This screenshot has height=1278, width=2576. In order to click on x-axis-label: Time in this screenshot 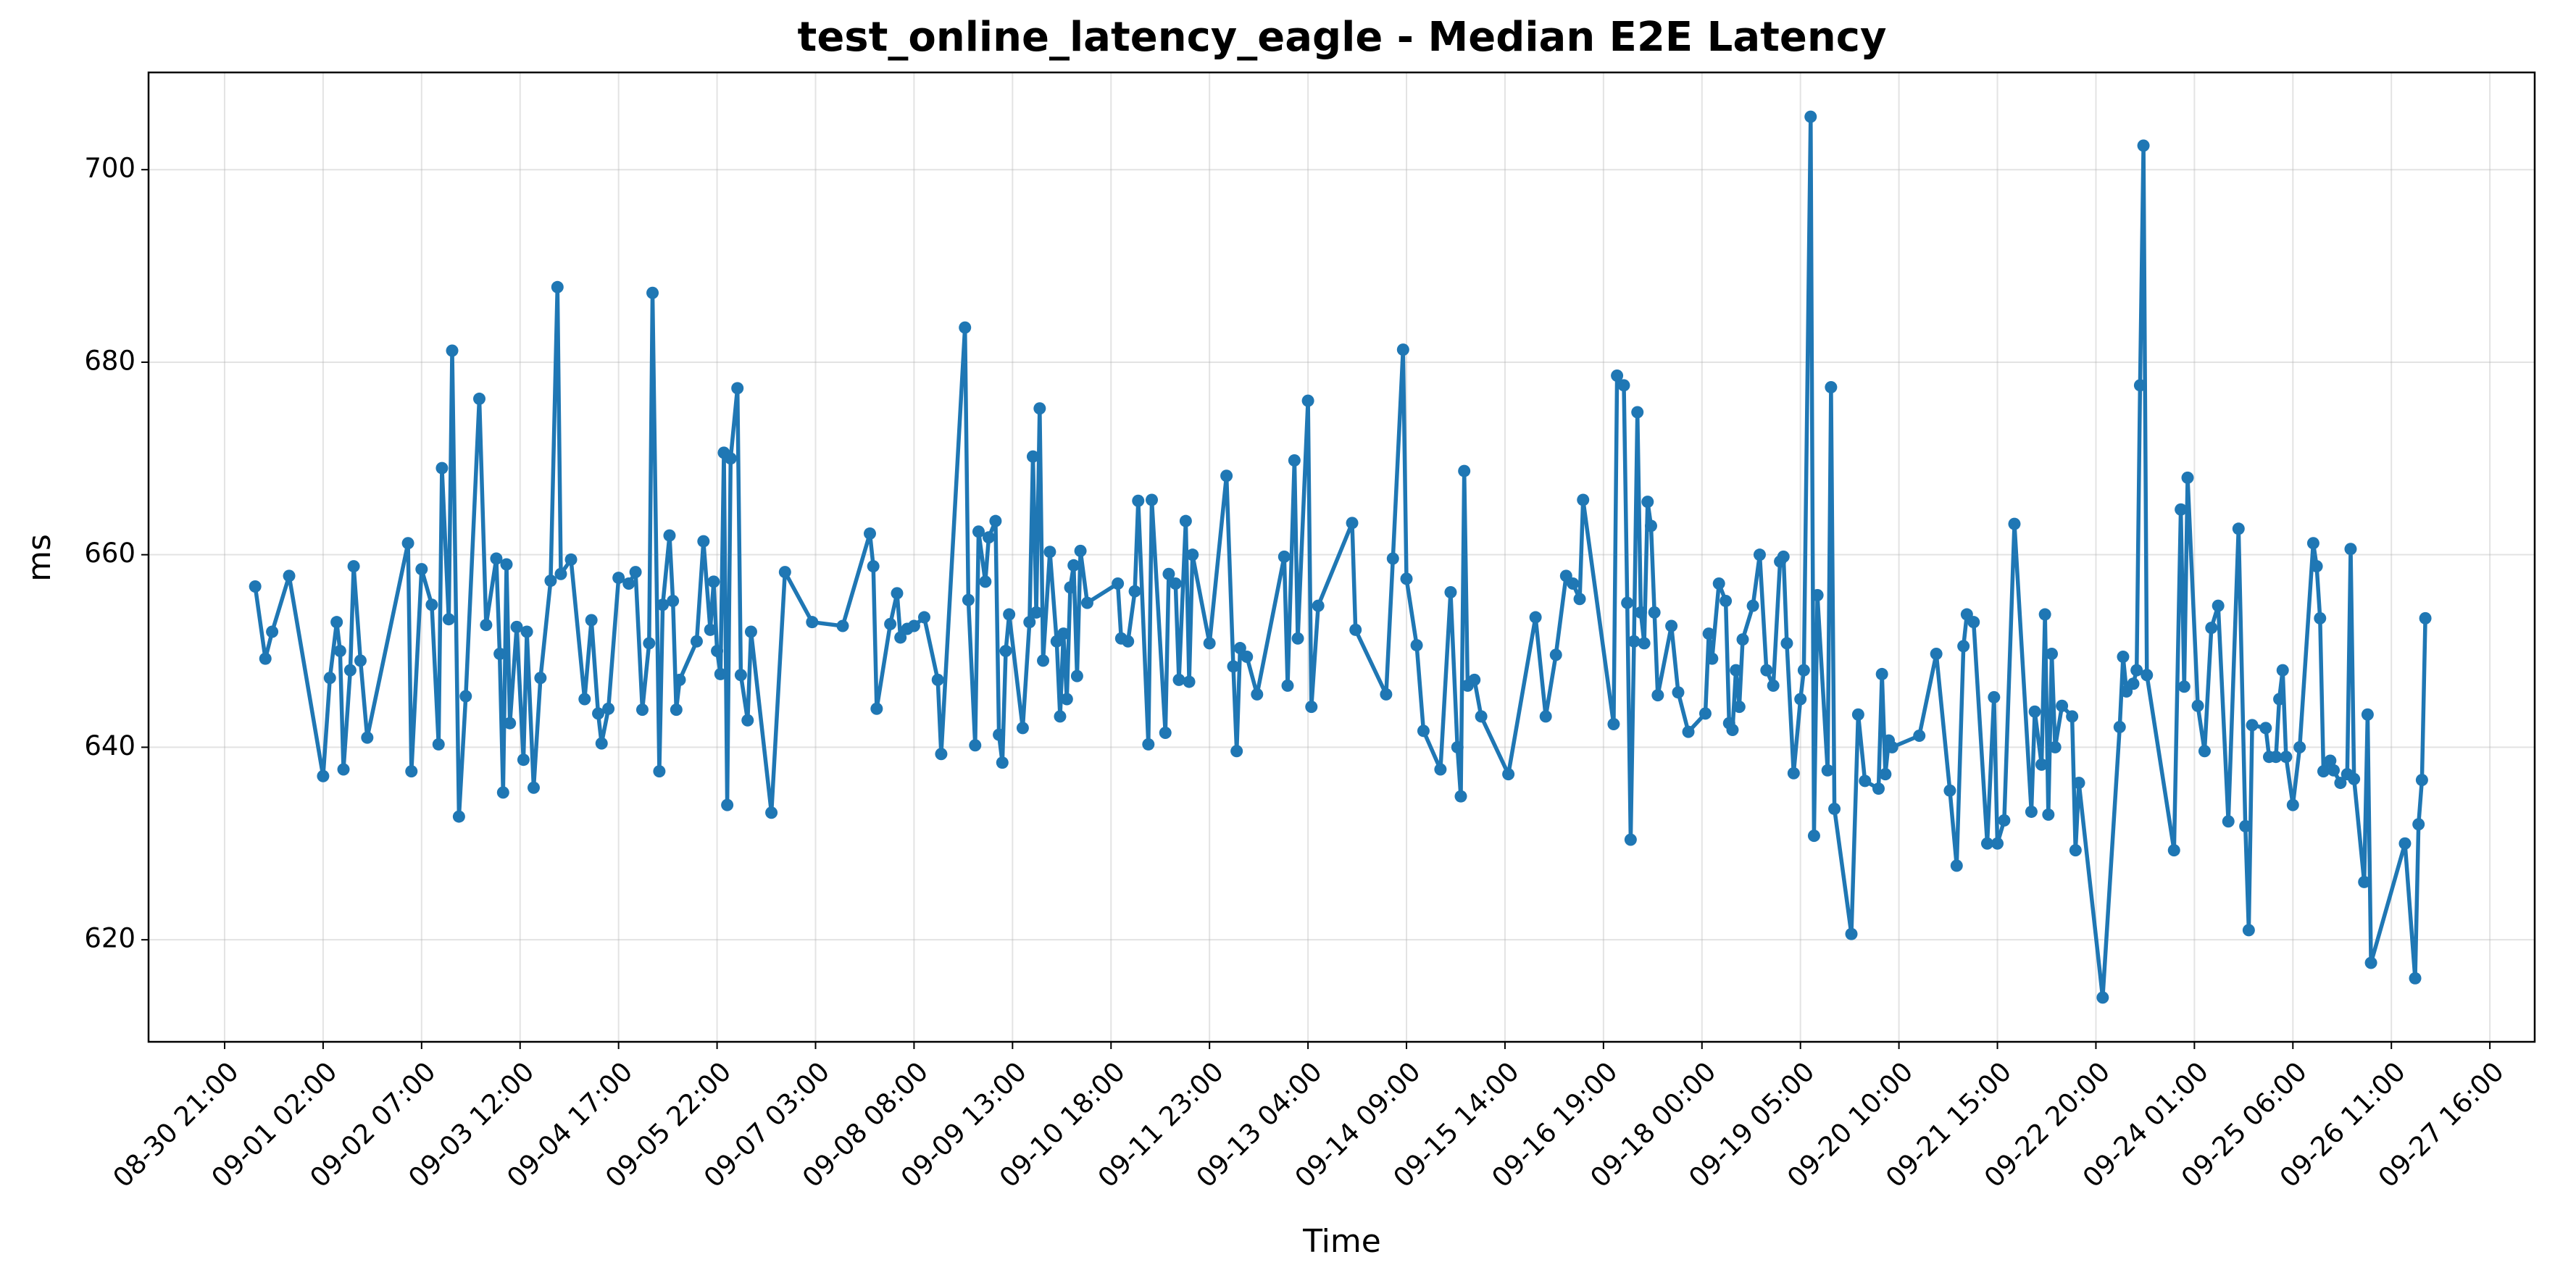, I will do `click(1341, 1241)`.